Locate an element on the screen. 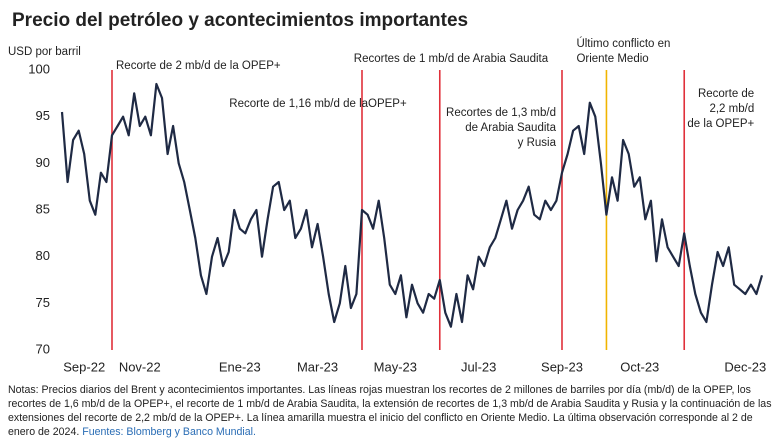  sources: Fuentes: Blomberg y Banco Mundial. is located at coordinates (169, 432).